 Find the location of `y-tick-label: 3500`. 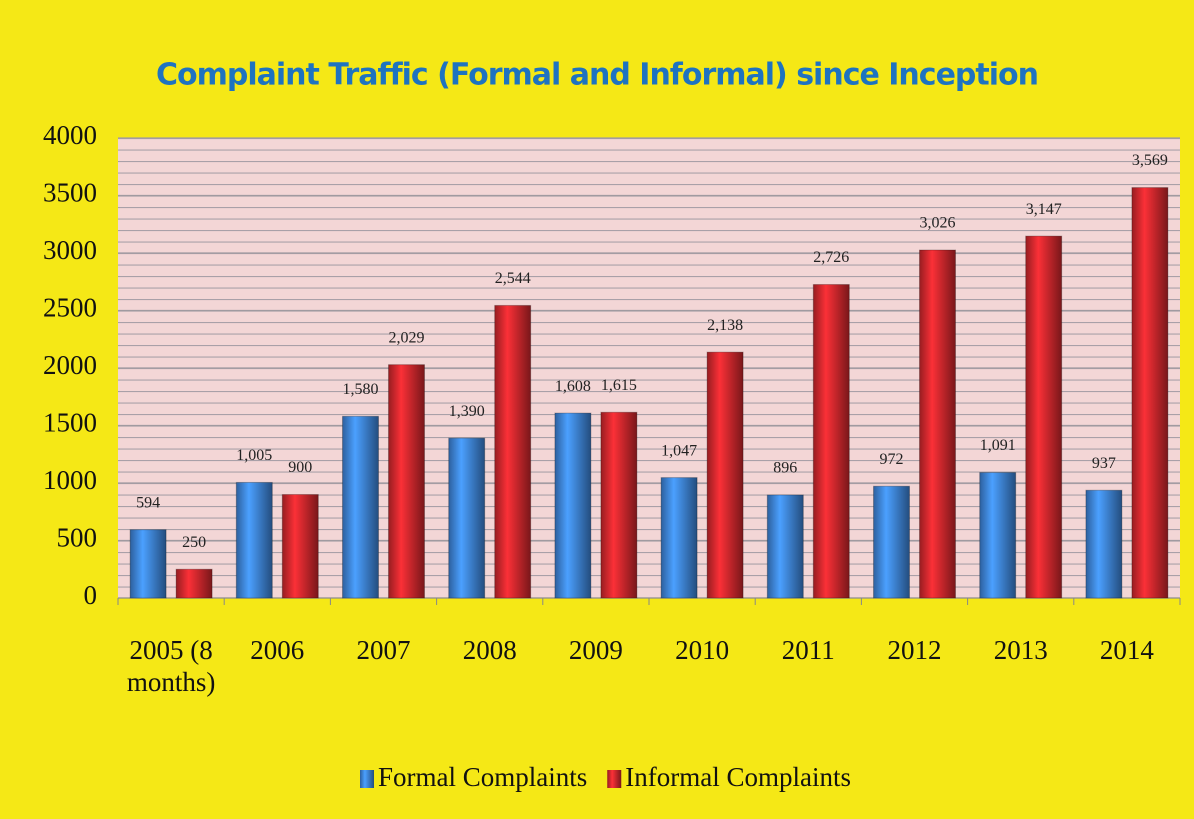

y-tick-label: 3500 is located at coordinates (70, 193).